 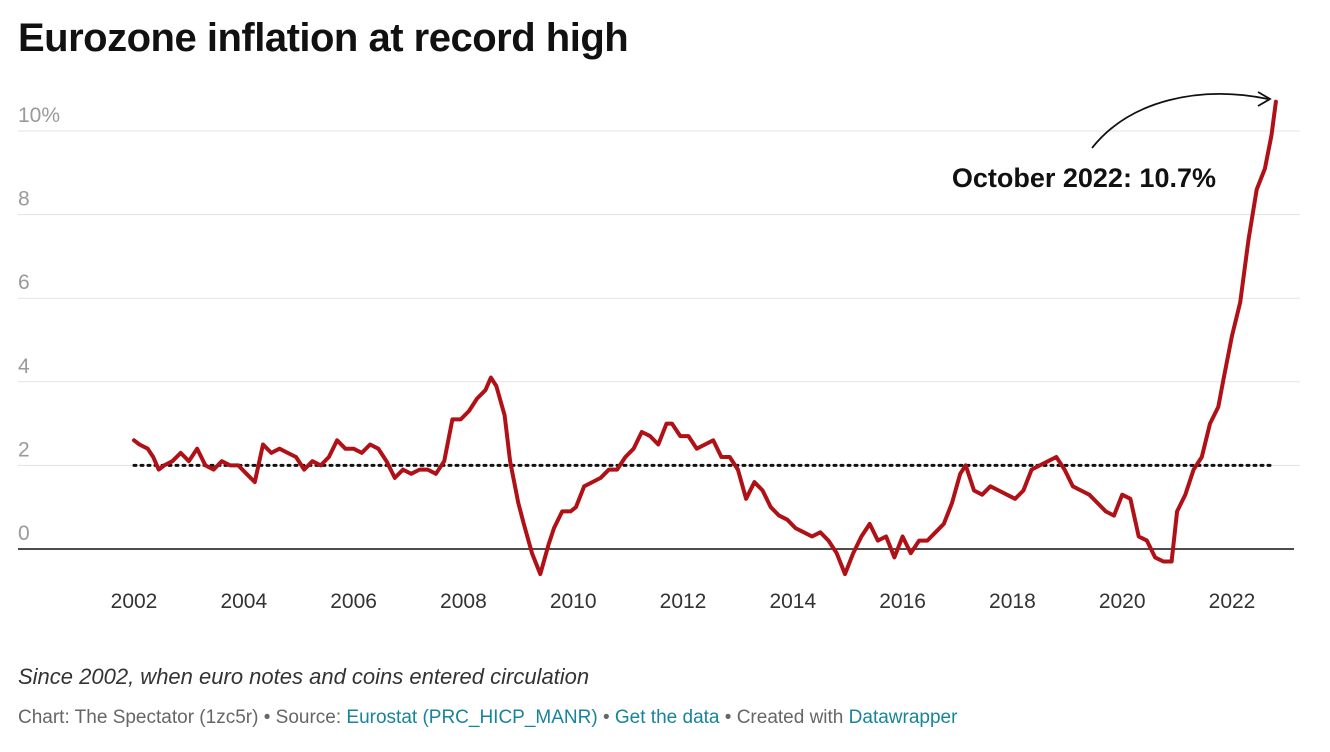 I want to click on x-tick-label: 2004, so click(x=243, y=601).